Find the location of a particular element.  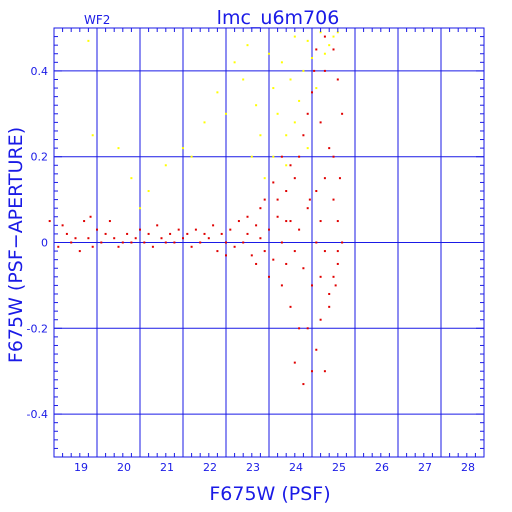

y-tick-label: 0.4 is located at coordinates (40, 71).